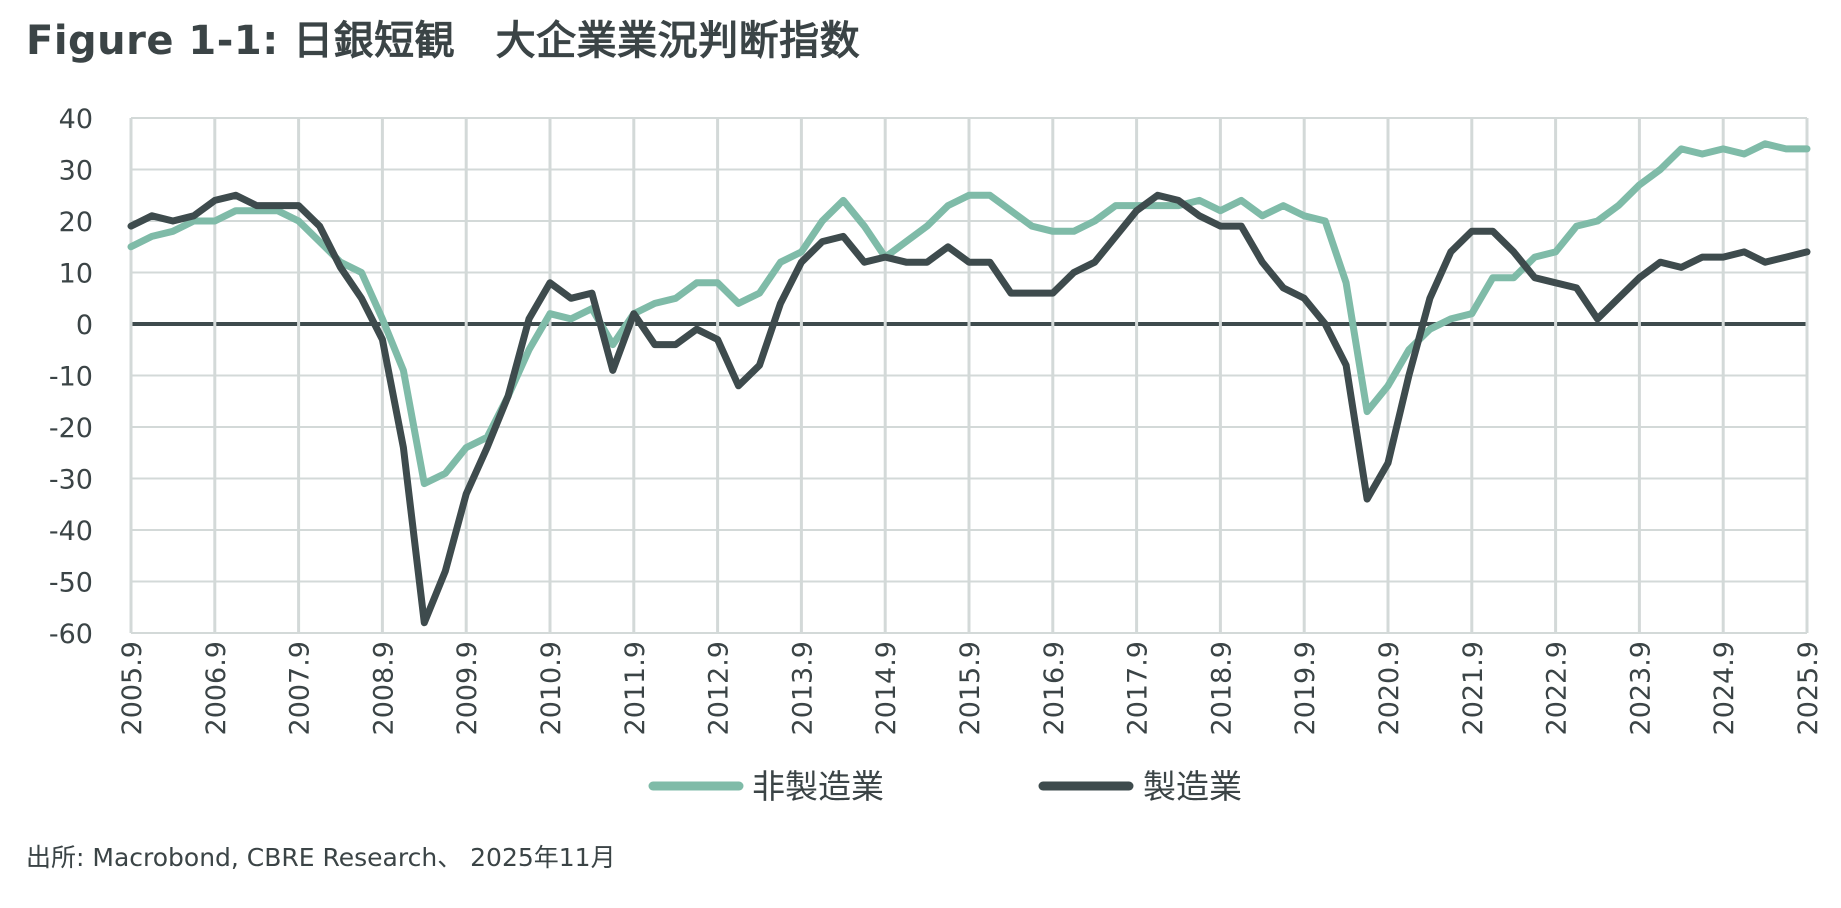 This screenshot has height=908, width=1841. I want to click on legend-label: 製造業, so click(1192, 786).